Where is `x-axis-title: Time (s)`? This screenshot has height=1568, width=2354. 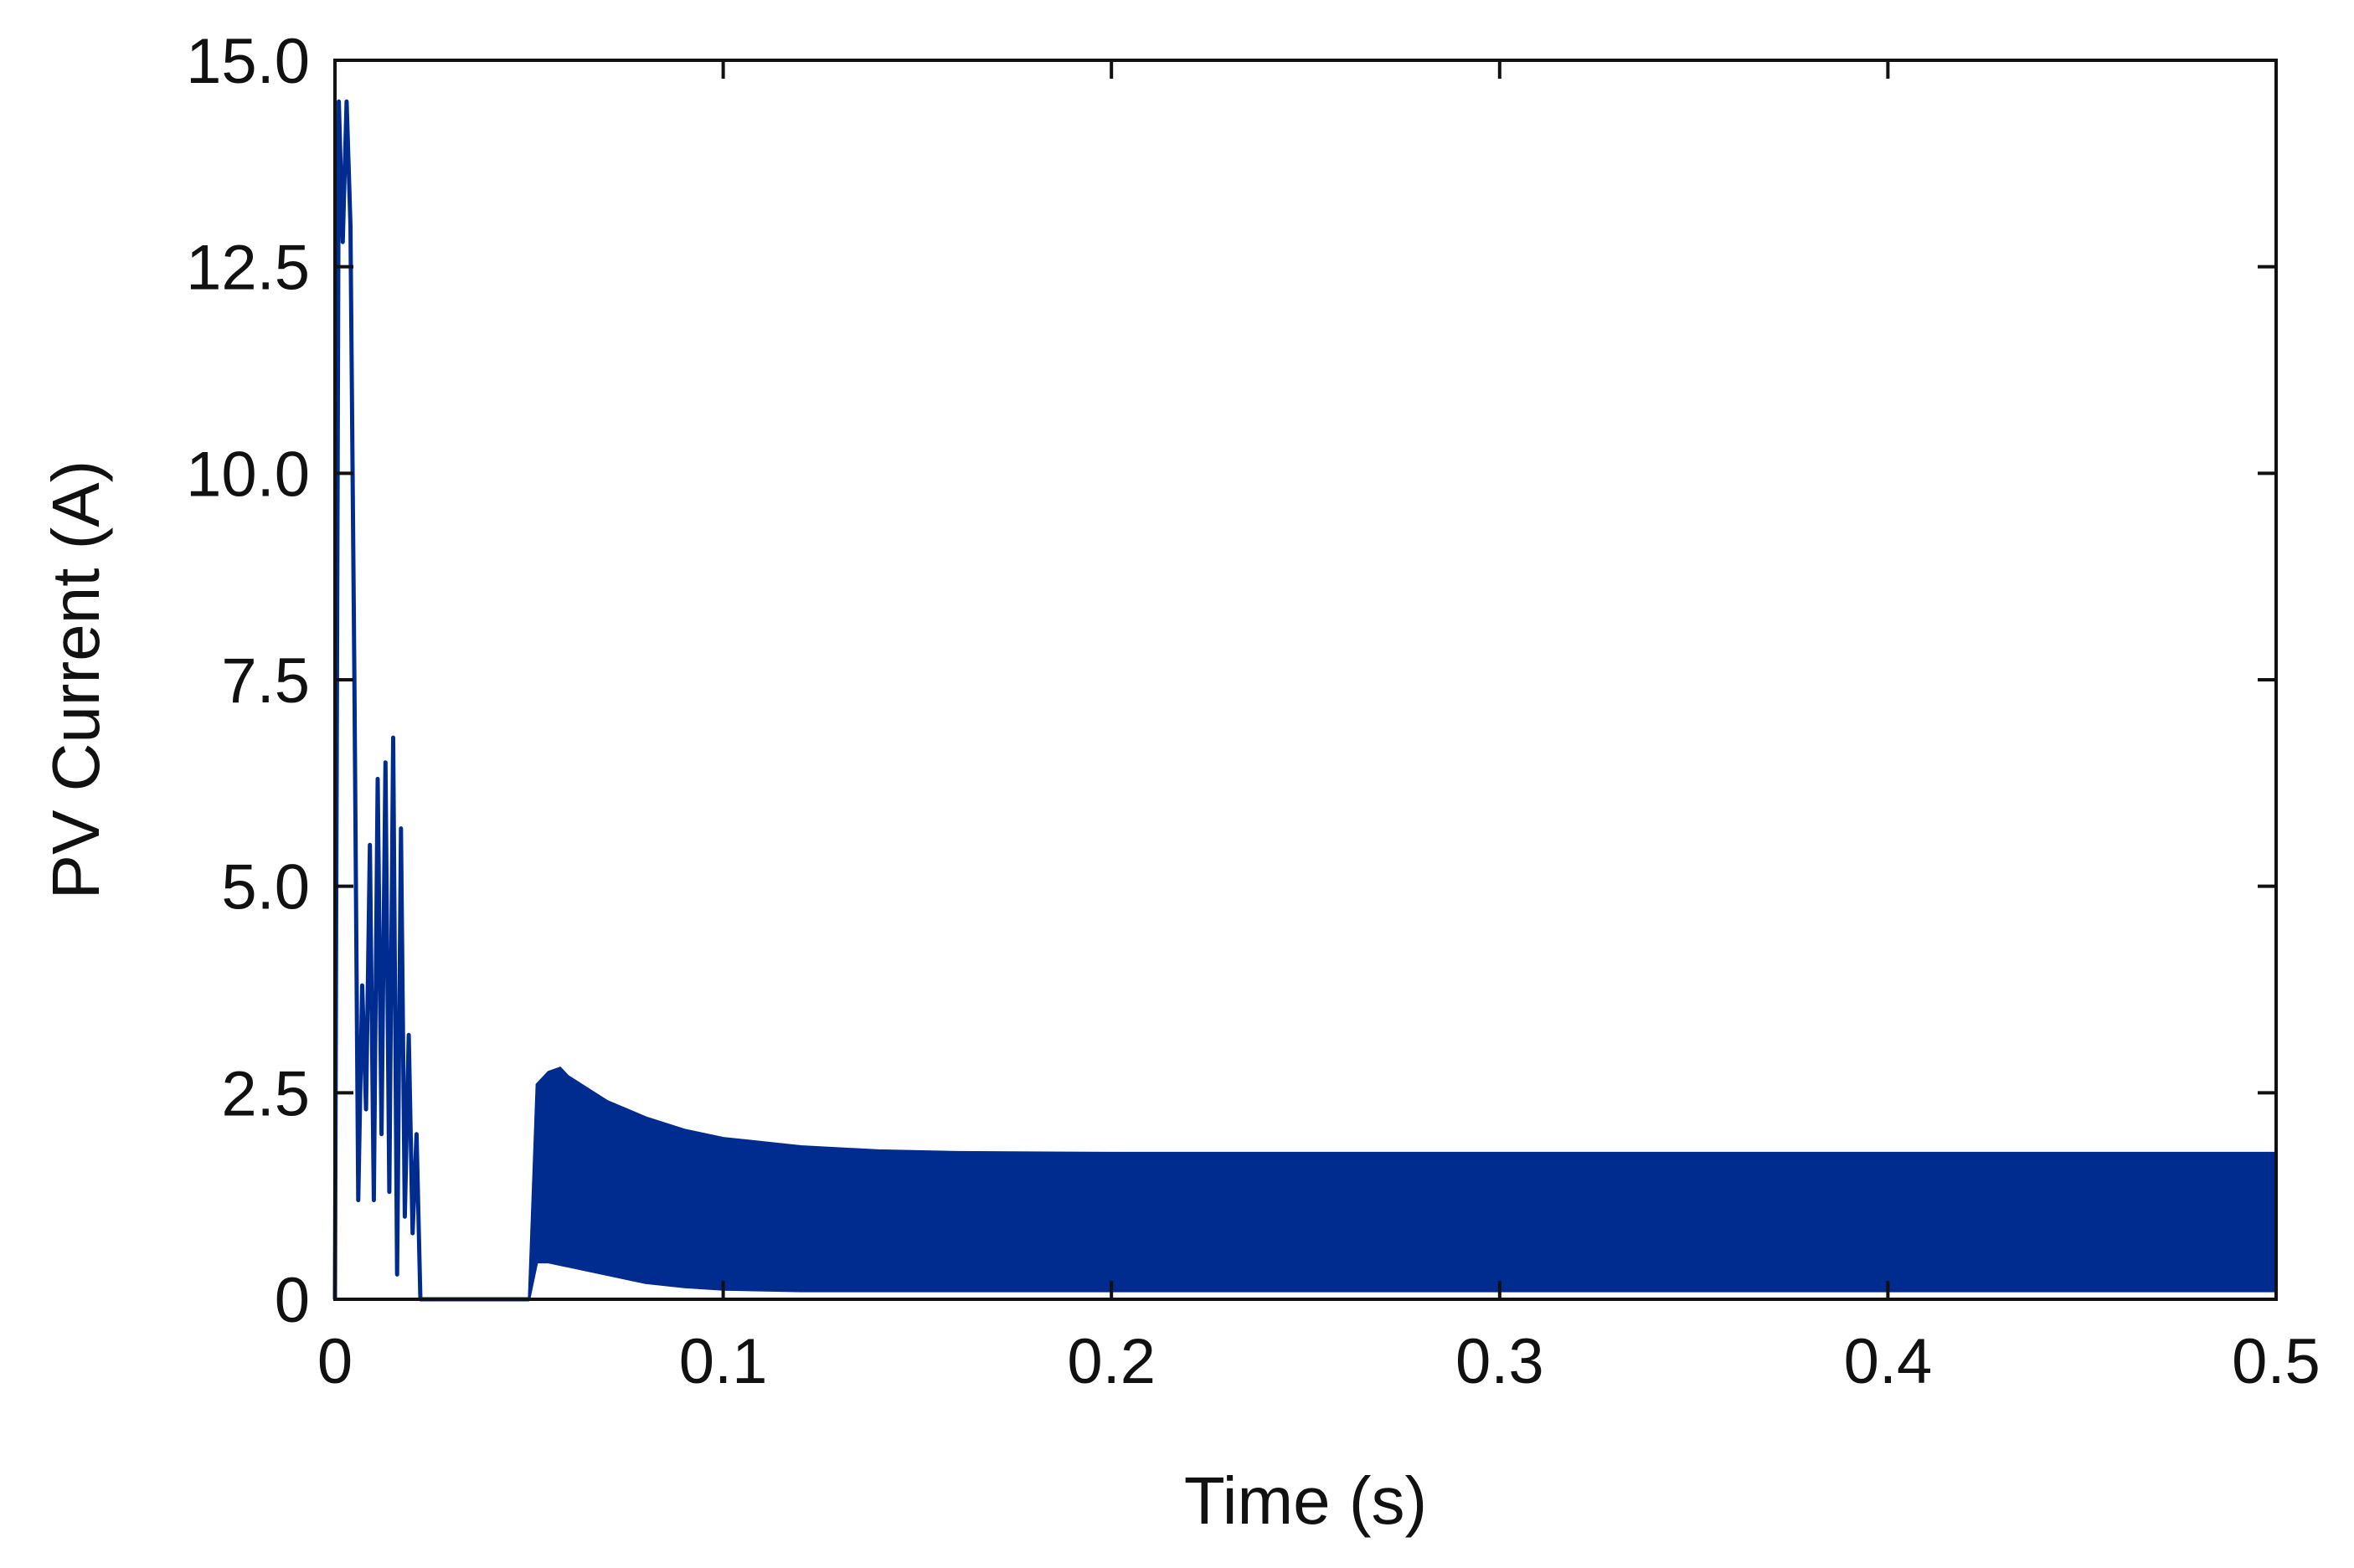 x-axis-title: Time (s) is located at coordinates (1305, 1500).